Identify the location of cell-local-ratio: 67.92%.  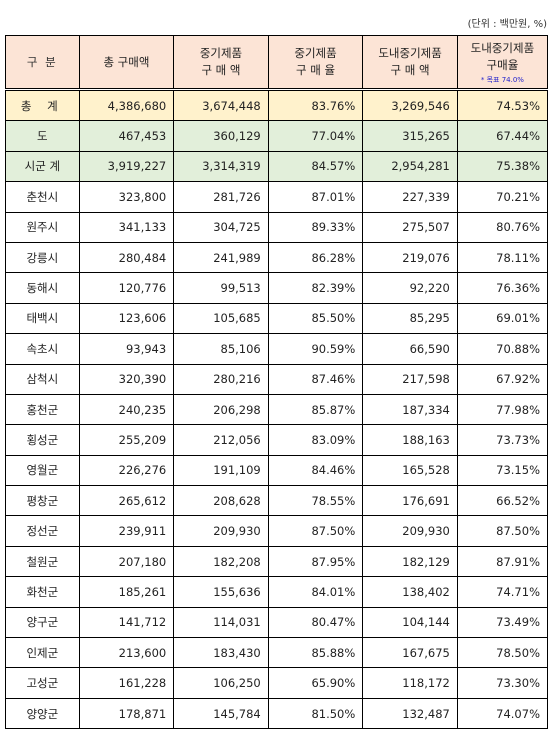
(502, 379).